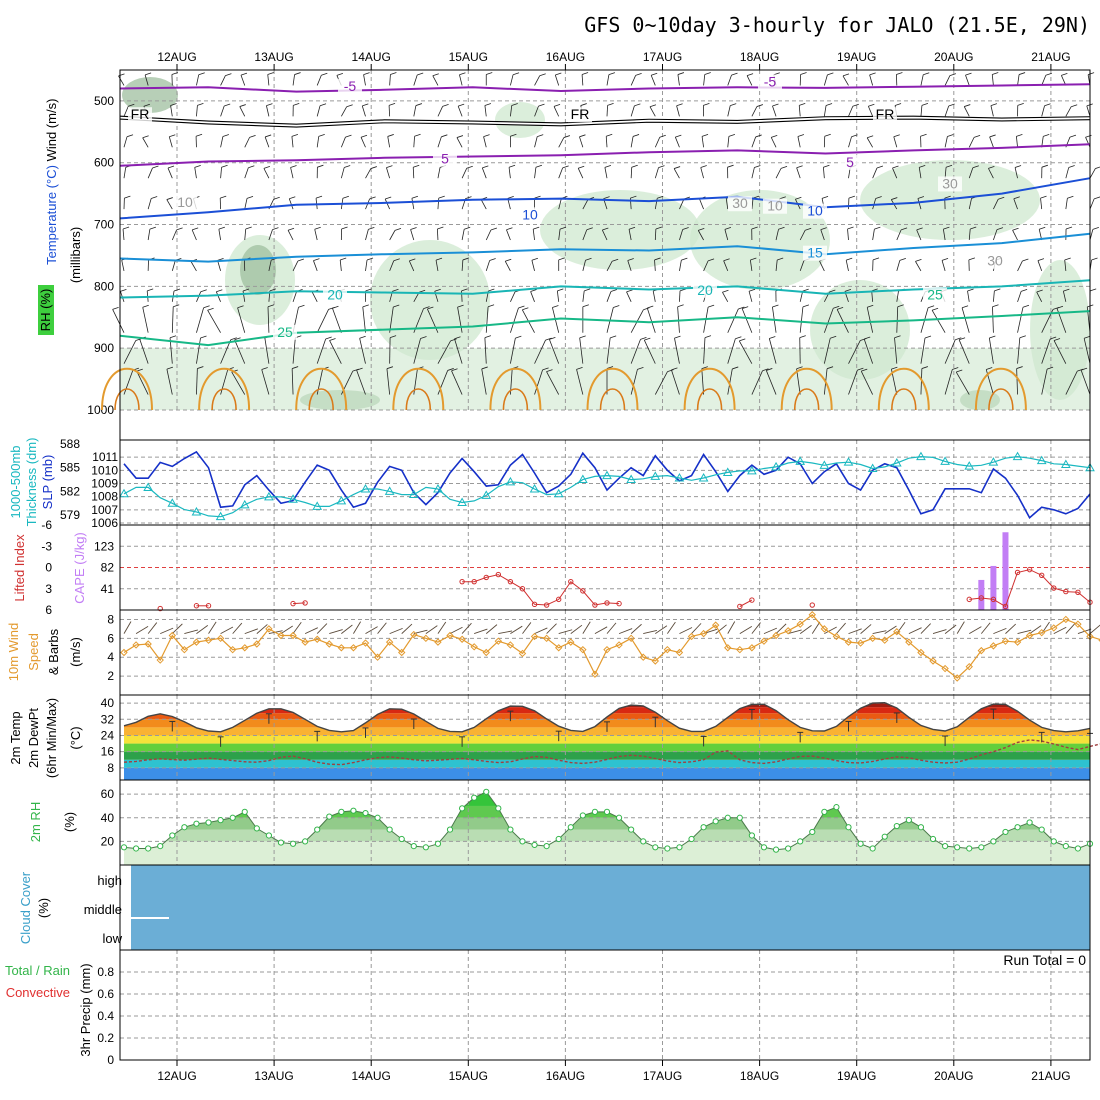 This screenshot has width=1100, height=1100. What do you see at coordinates (108, 703) in the screenshot?
I see `temp-tick: 40` at bounding box center [108, 703].